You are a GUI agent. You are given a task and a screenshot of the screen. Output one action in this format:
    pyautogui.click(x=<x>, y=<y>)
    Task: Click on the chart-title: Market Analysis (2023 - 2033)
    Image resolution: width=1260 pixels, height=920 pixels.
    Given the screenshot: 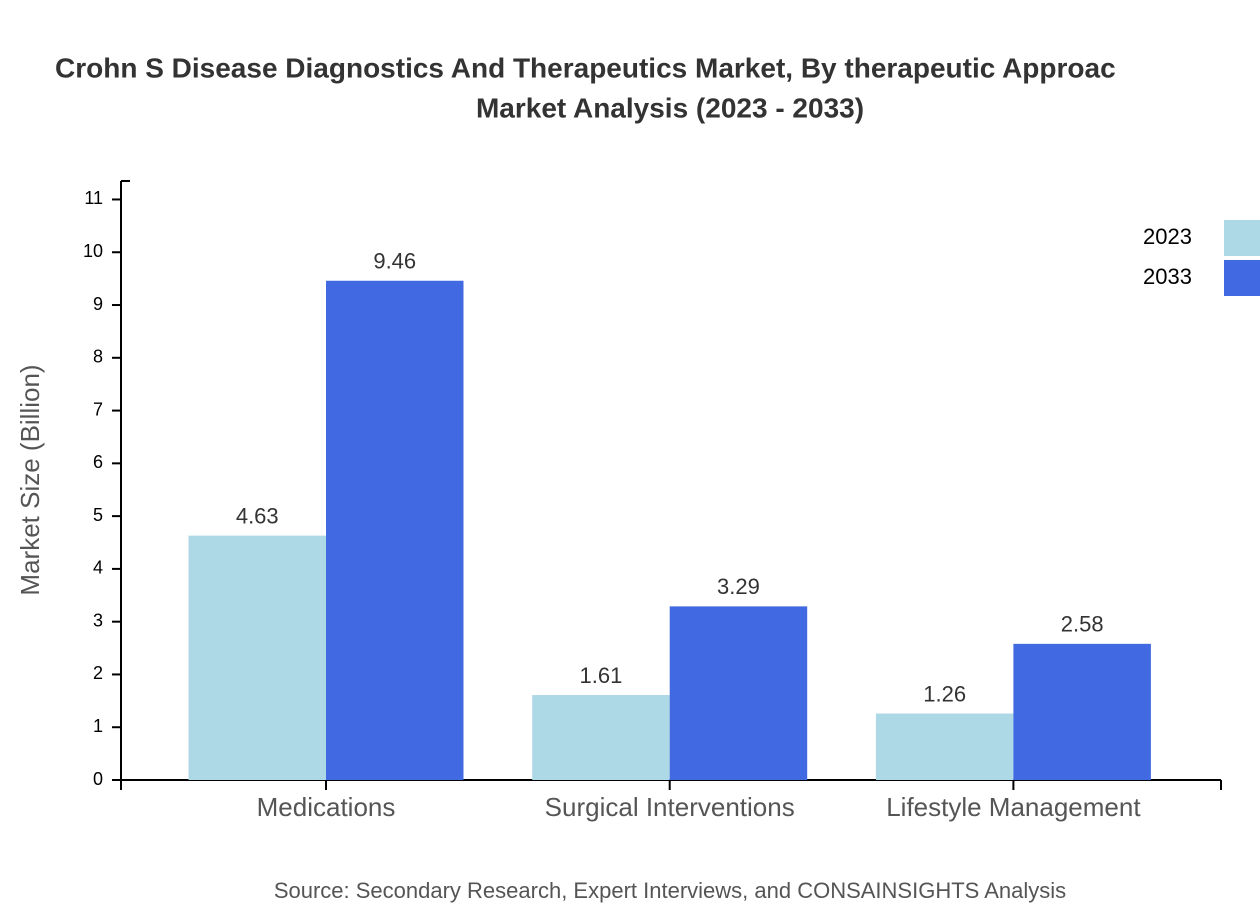 What is the action you would take?
    pyautogui.click(x=670, y=107)
    